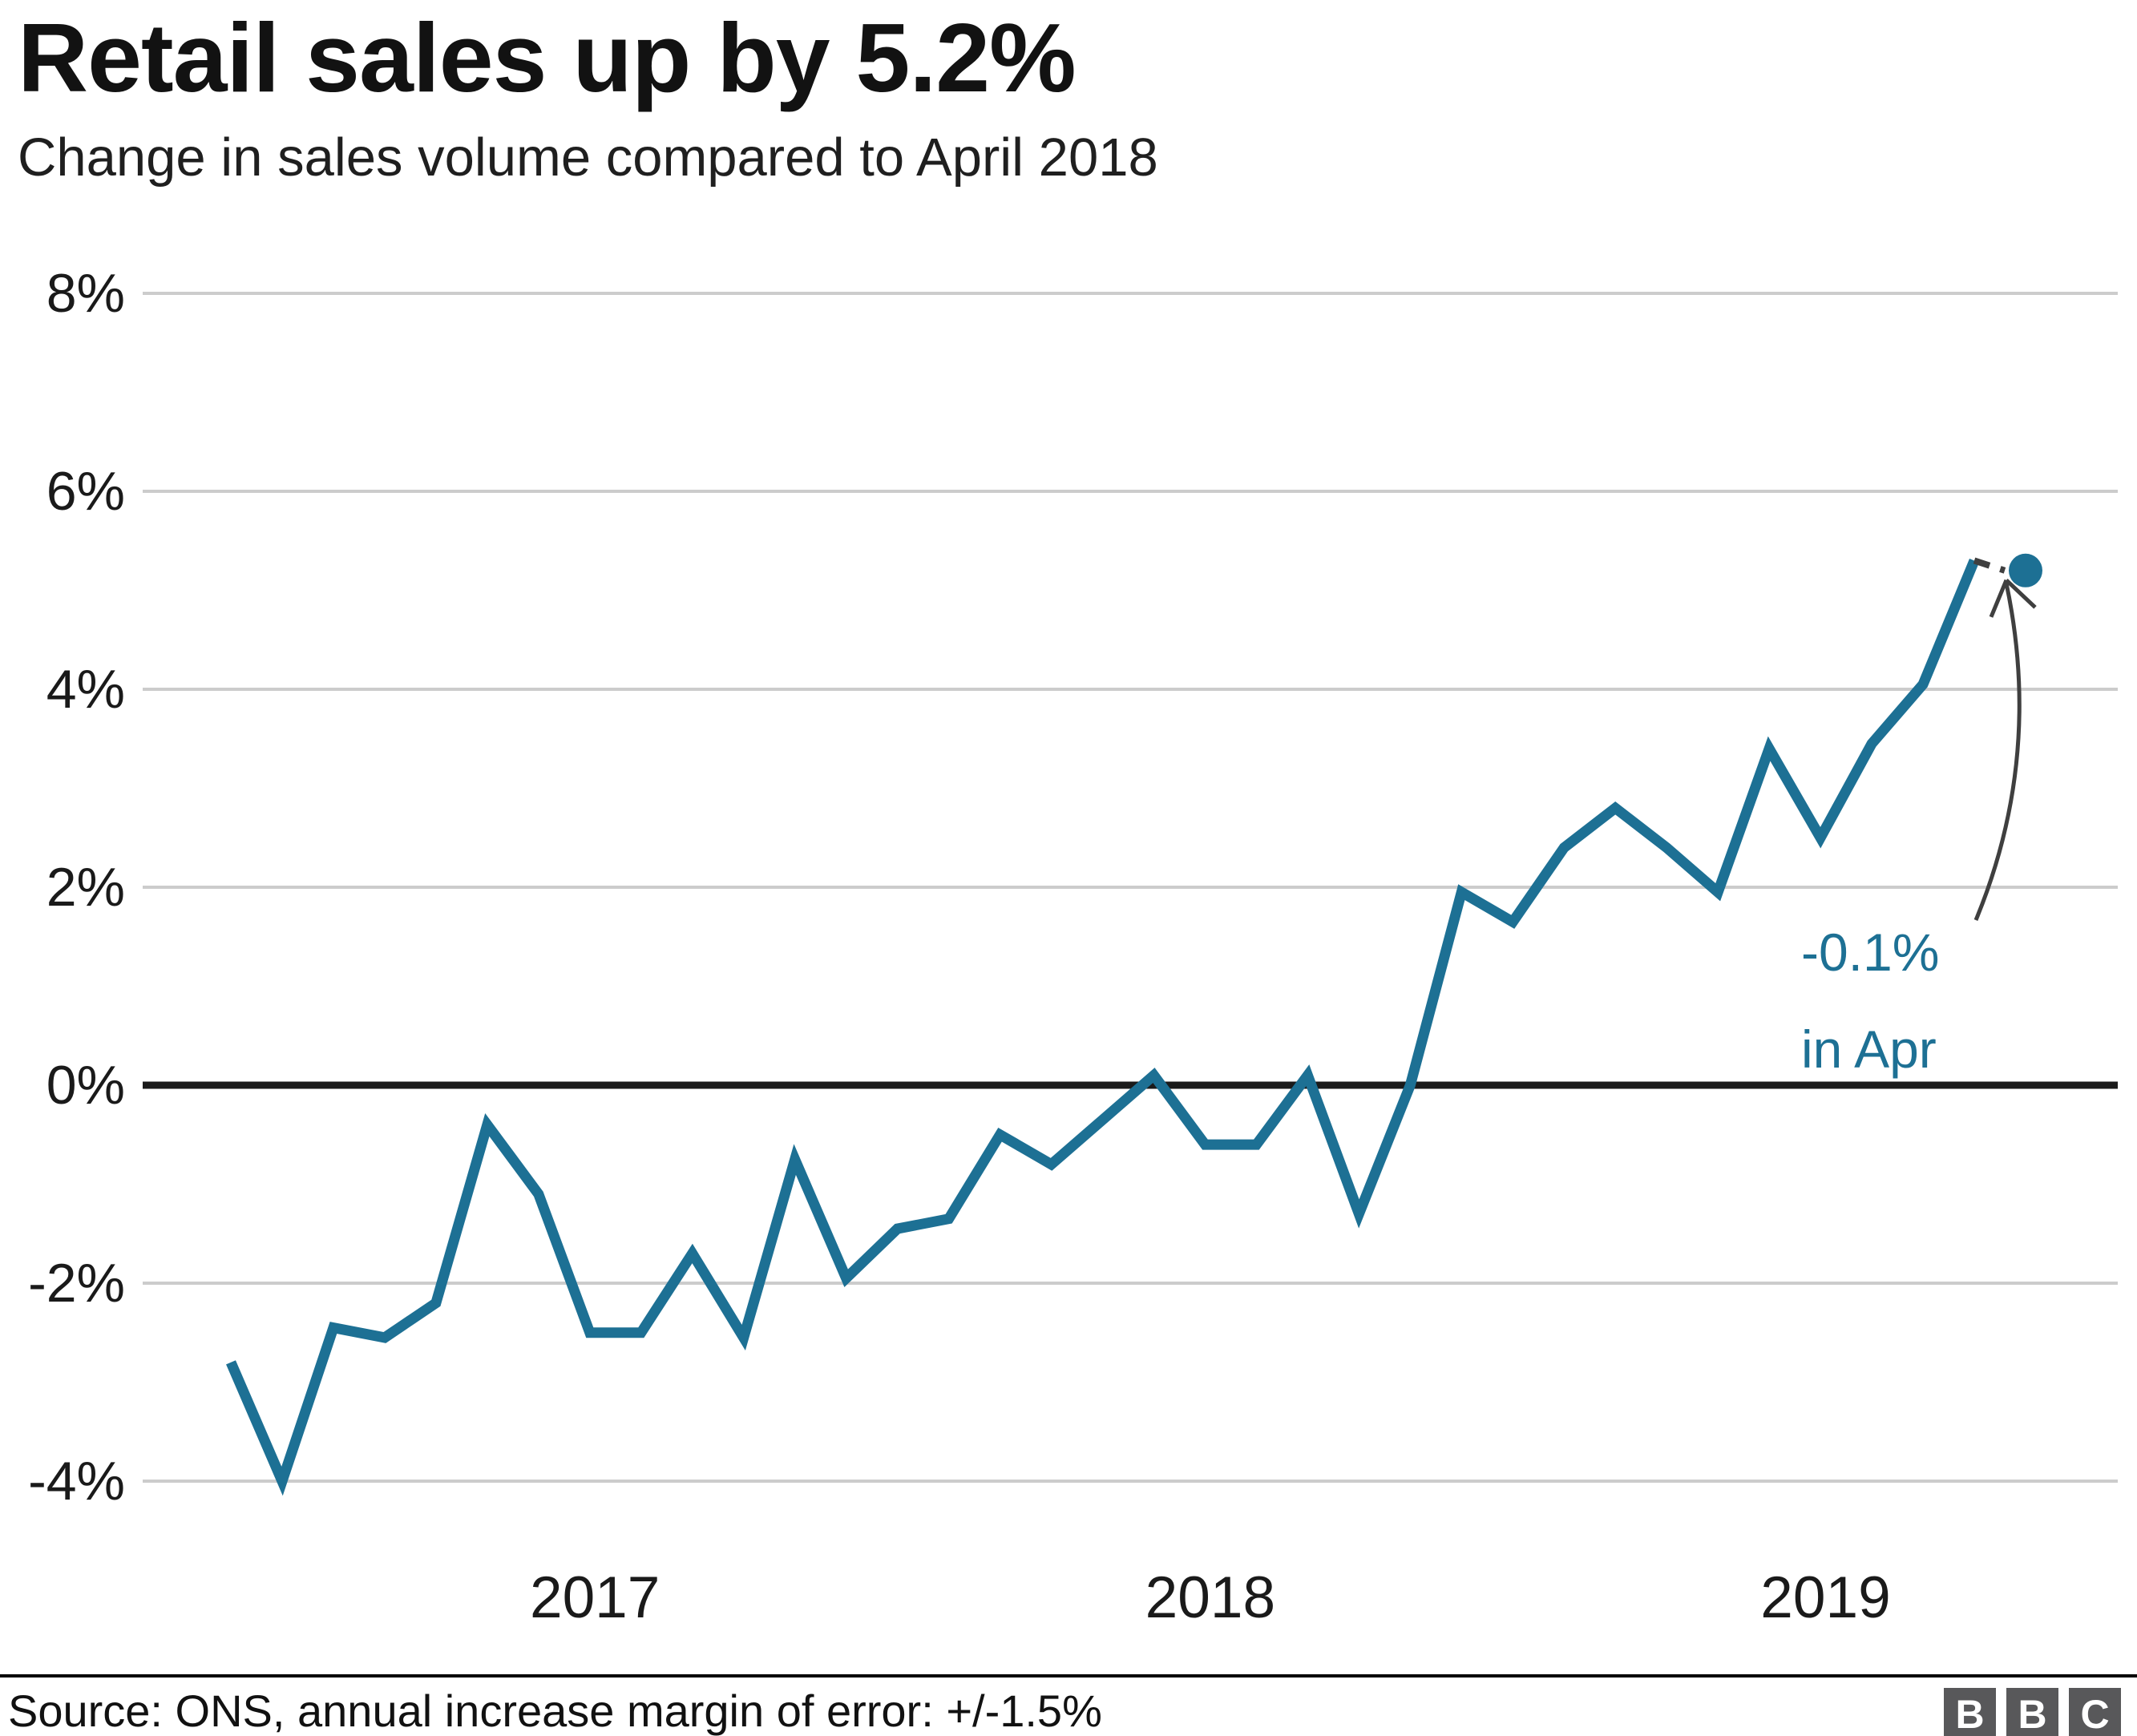 Image resolution: width=2137 pixels, height=1736 pixels. What do you see at coordinates (1871, 953) in the screenshot?
I see `annotation-value: -0.1%` at bounding box center [1871, 953].